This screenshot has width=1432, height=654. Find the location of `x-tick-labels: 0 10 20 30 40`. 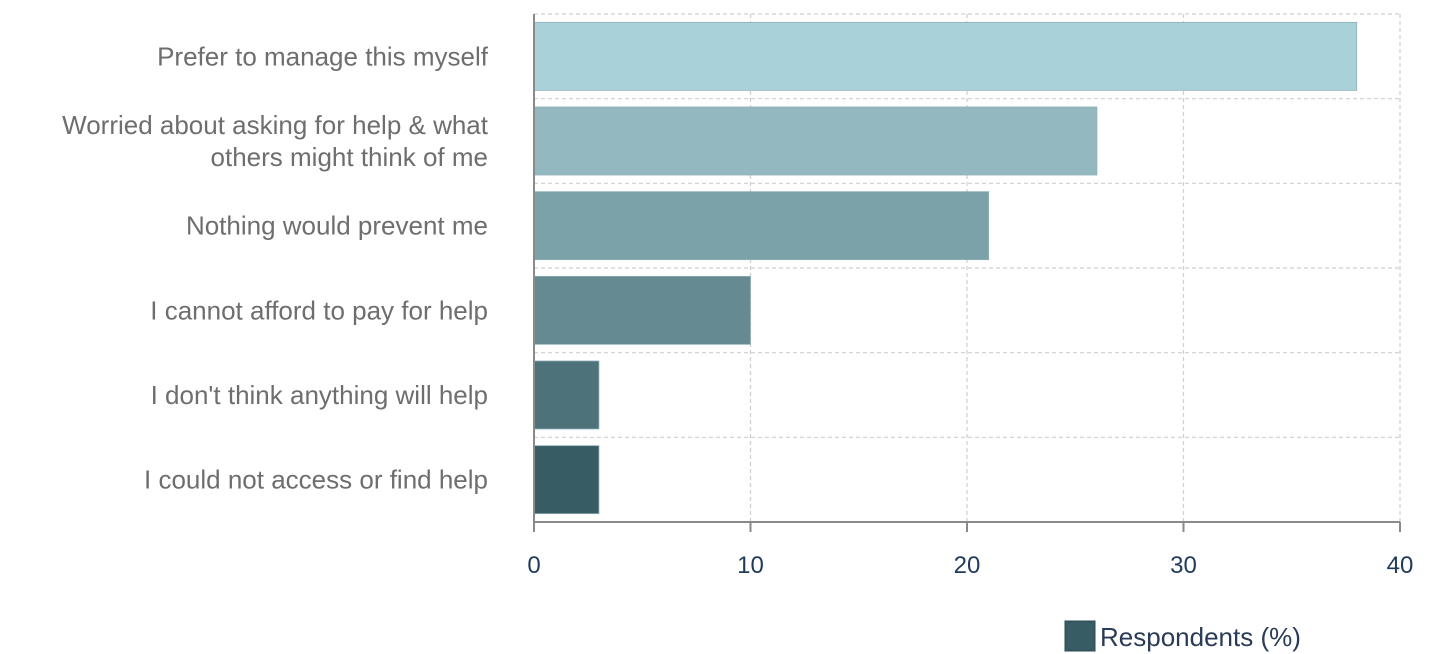

x-tick-labels: 0 10 20 30 40 is located at coordinates (970, 565).